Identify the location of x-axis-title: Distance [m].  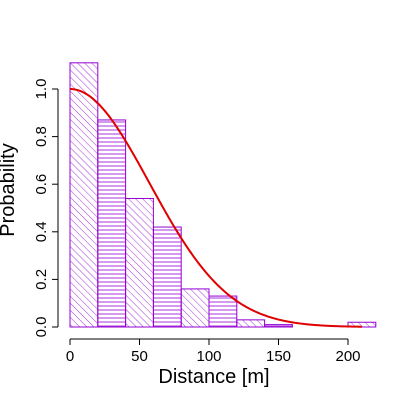
(213, 377).